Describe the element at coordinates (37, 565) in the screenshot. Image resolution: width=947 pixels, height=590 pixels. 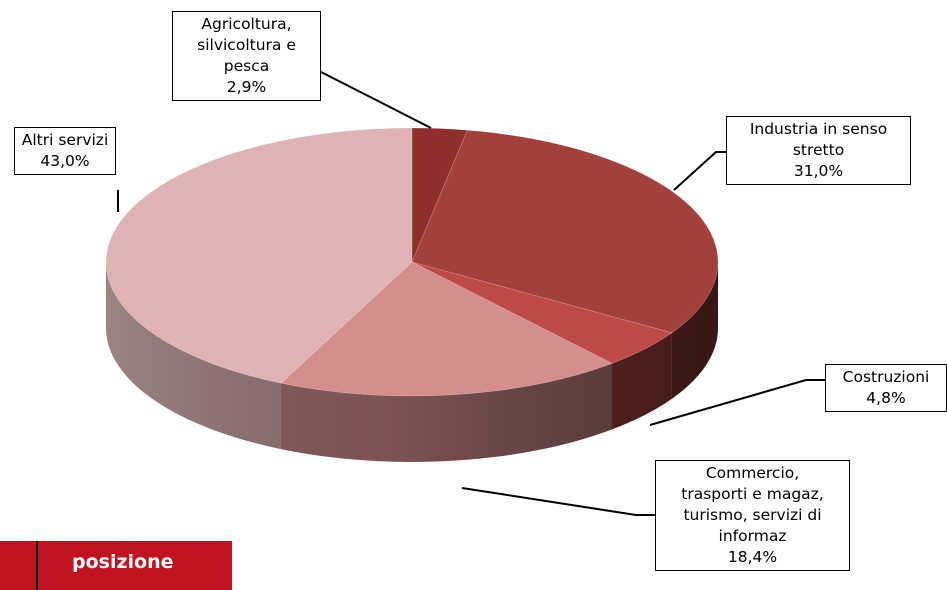
I see `footer-divider` at that location.